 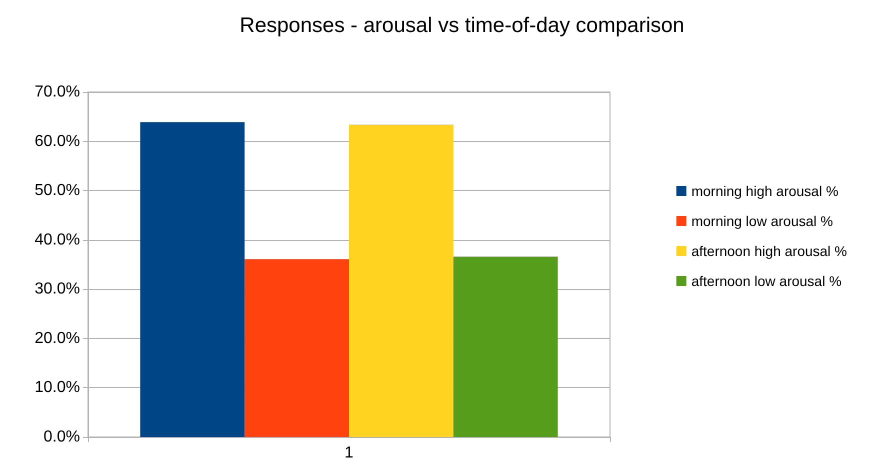 I want to click on y-tick-label: 50.0%, so click(x=57, y=191).